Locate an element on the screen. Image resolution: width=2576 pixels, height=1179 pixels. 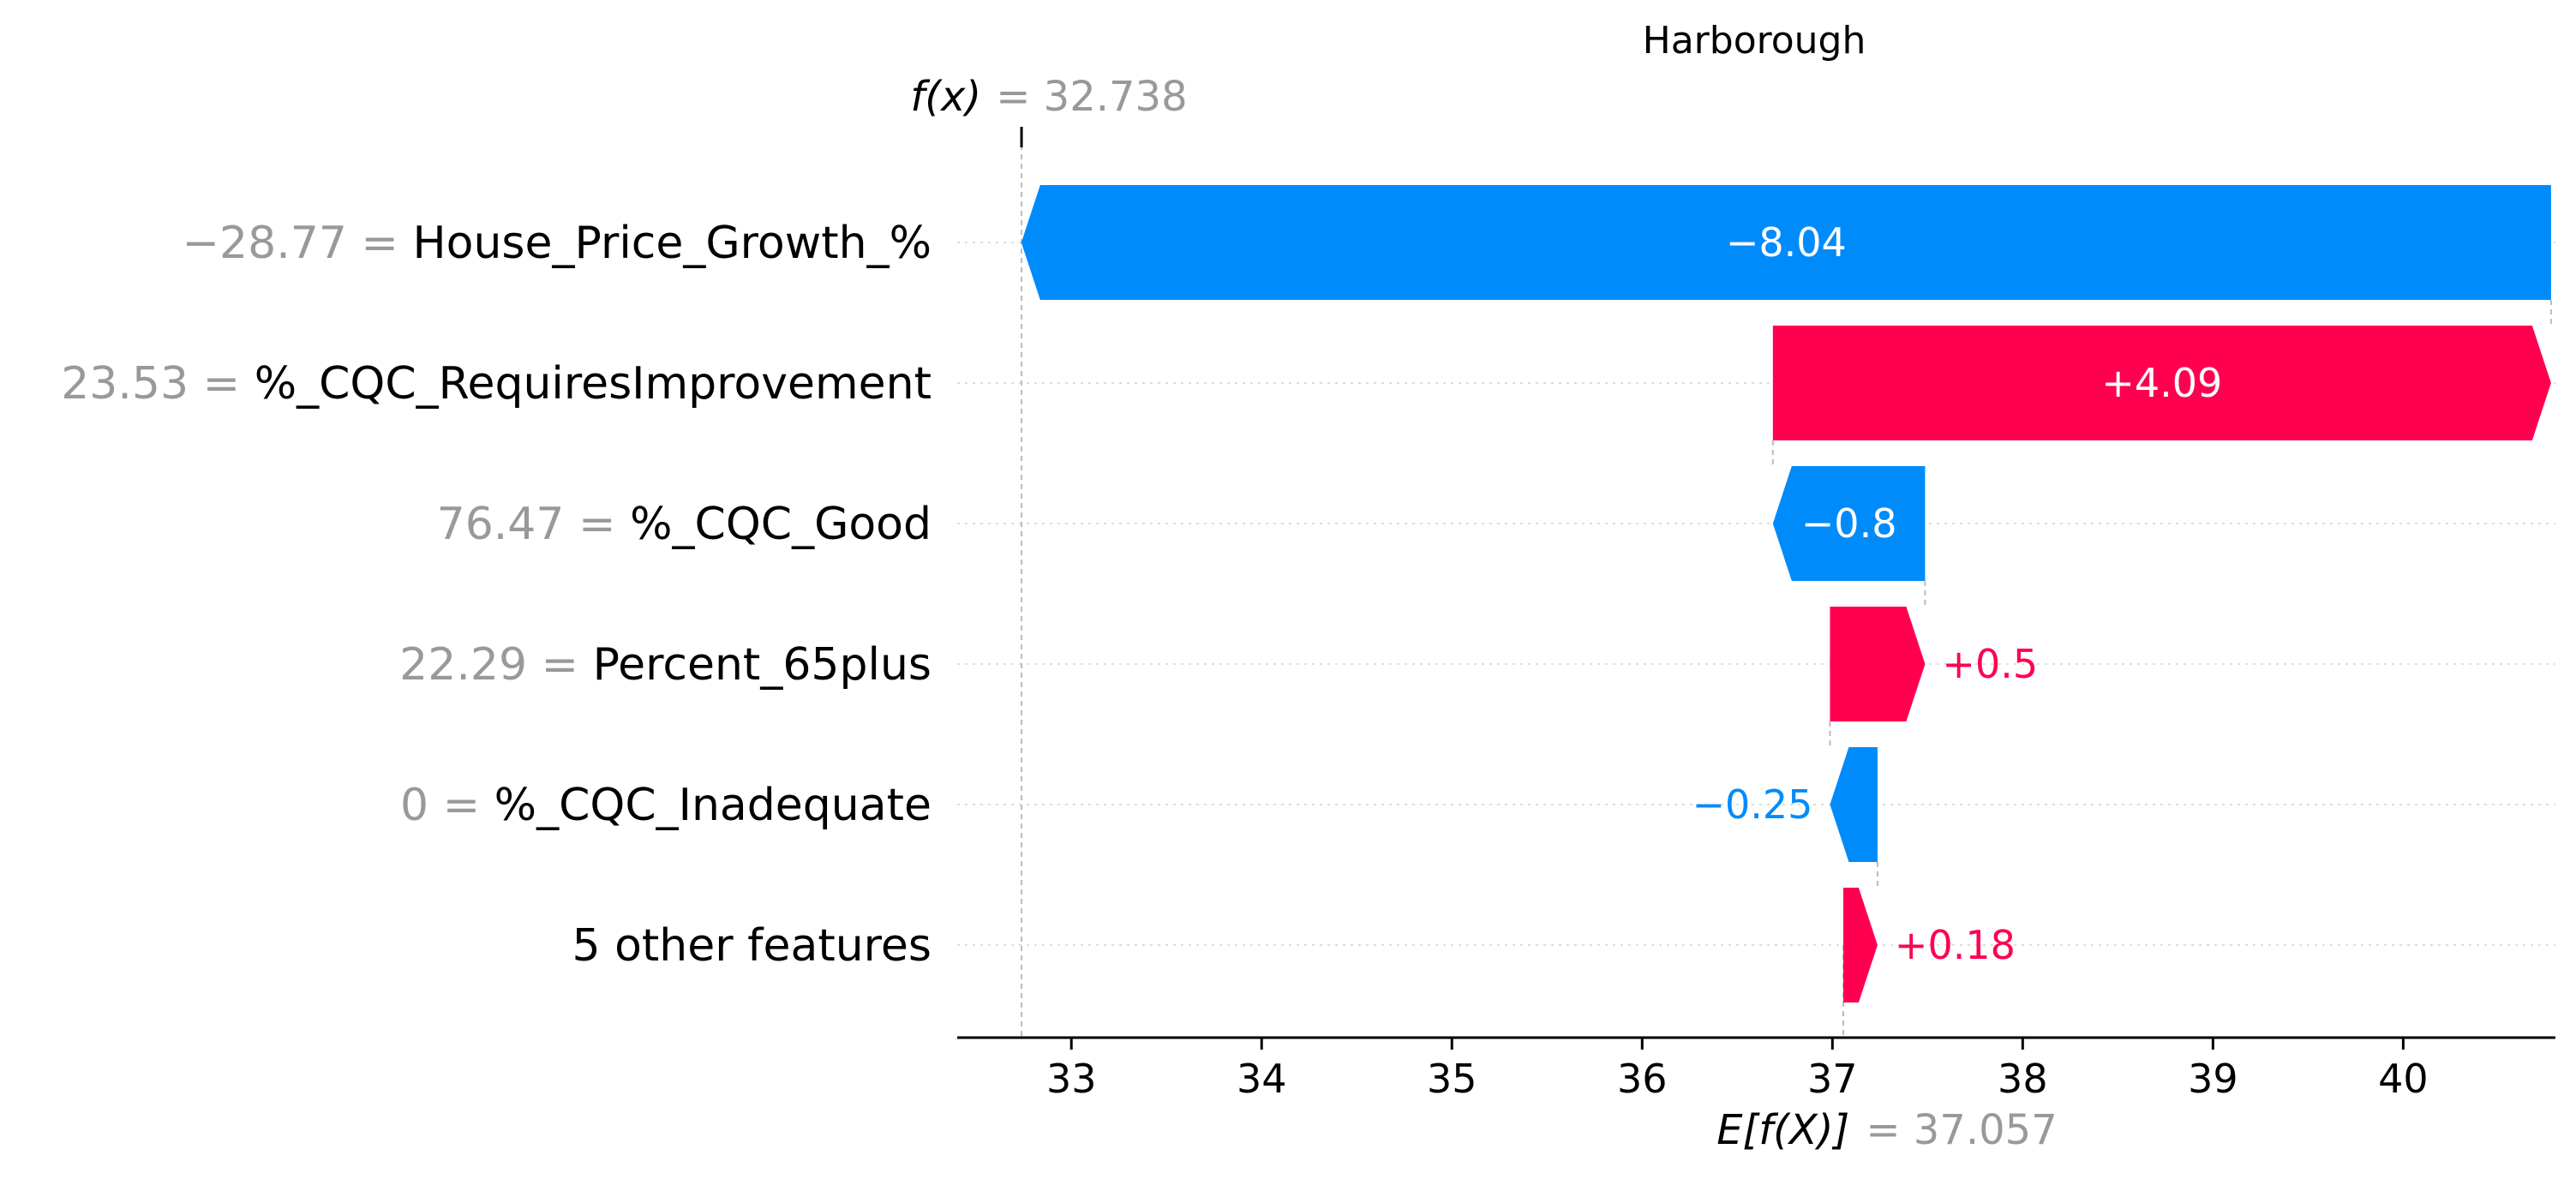
feature-name: House_Price_Growth_% is located at coordinates (672, 244).